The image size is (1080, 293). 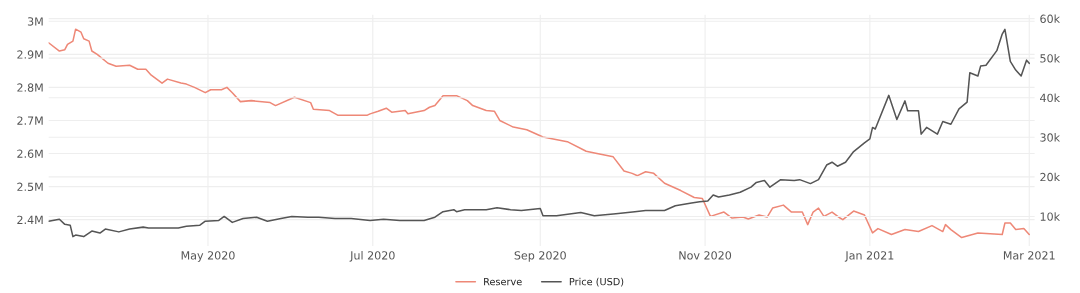 What do you see at coordinates (208, 256) in the screenshot?
I see `x-tick-label: May 2020` at bounding box center [208, 256].